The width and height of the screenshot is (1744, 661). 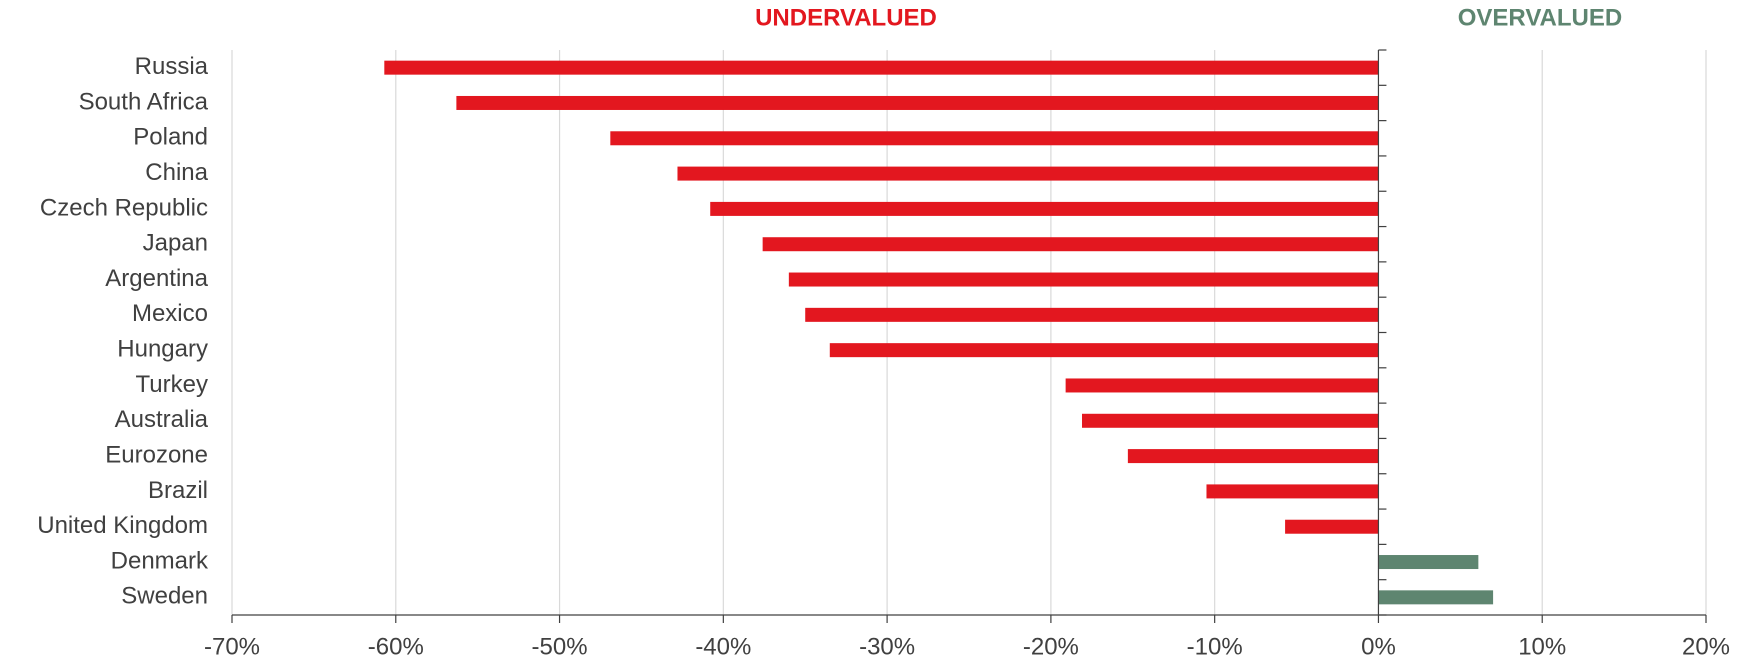 What do you see at coordinates (560, 646) in the screenshot?
I see `x-tick-label: -50%` at bounding box center [560, 646].